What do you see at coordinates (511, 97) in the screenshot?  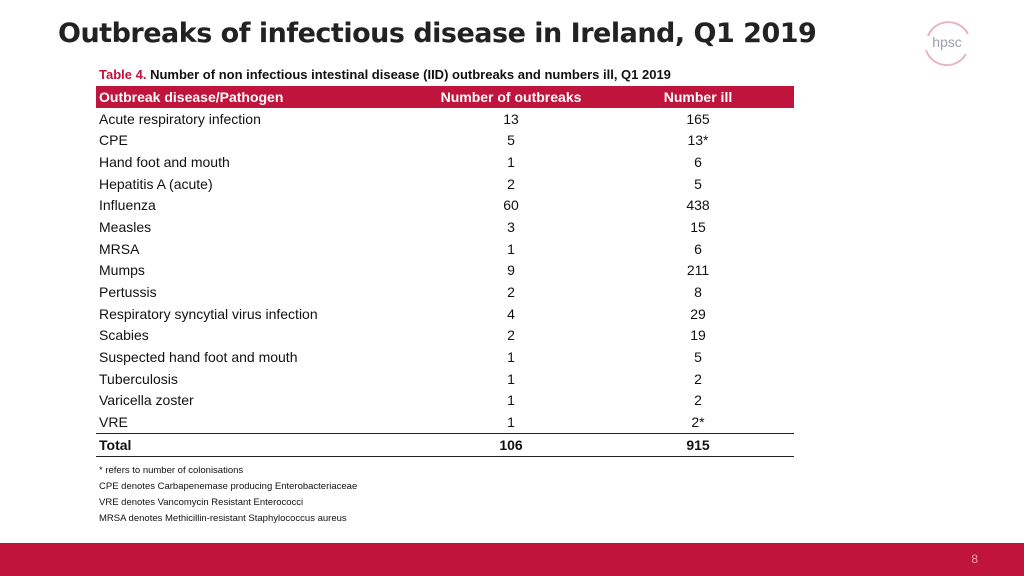 I see `header-outbreaks: Number of outbreaks` at bounding box center [511, 97].